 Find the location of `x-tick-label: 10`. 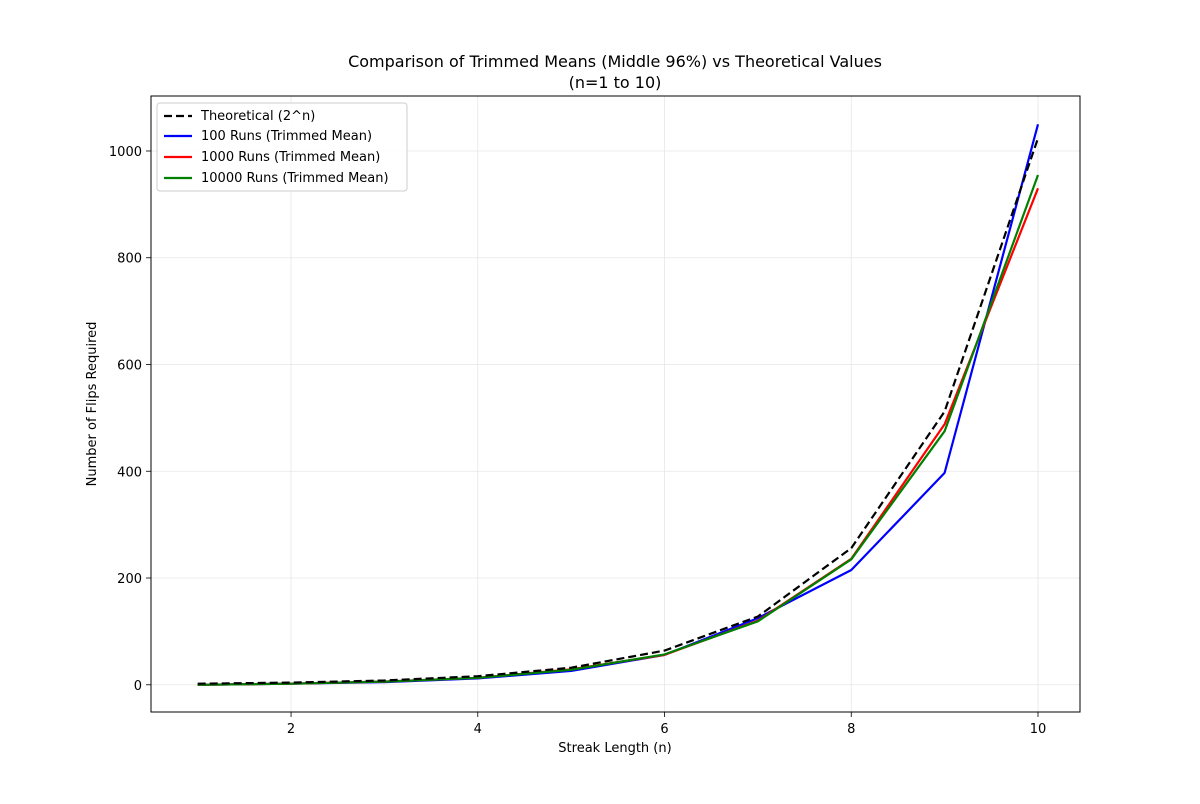

x-tick-label: 10 is located at coordinates (1038, 729).